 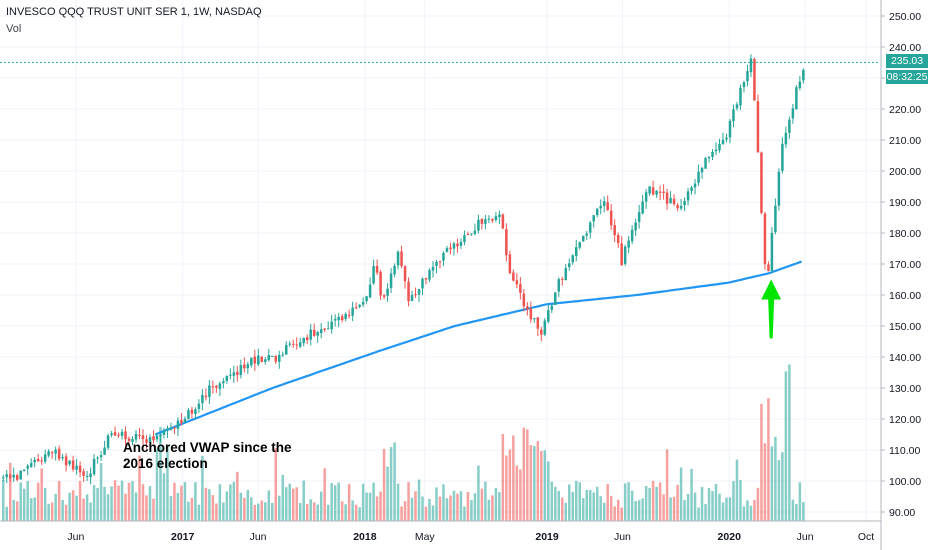 What do you see at coordinates (902, 513) in the screenshot?
I see `price-tick-label: 90.00` at bounding box center [902, 513].